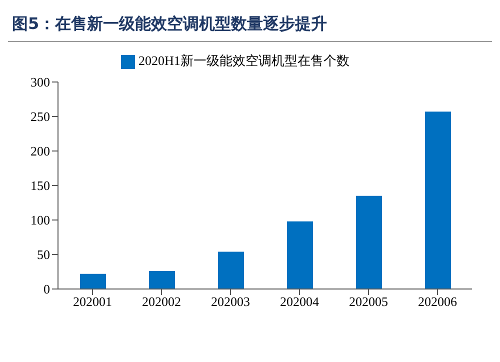 This screenshot has width=500, height=362. Describe the element at coordinates (438, 302) in the screenshot. I see `x-tick-label: 202006` at that location.